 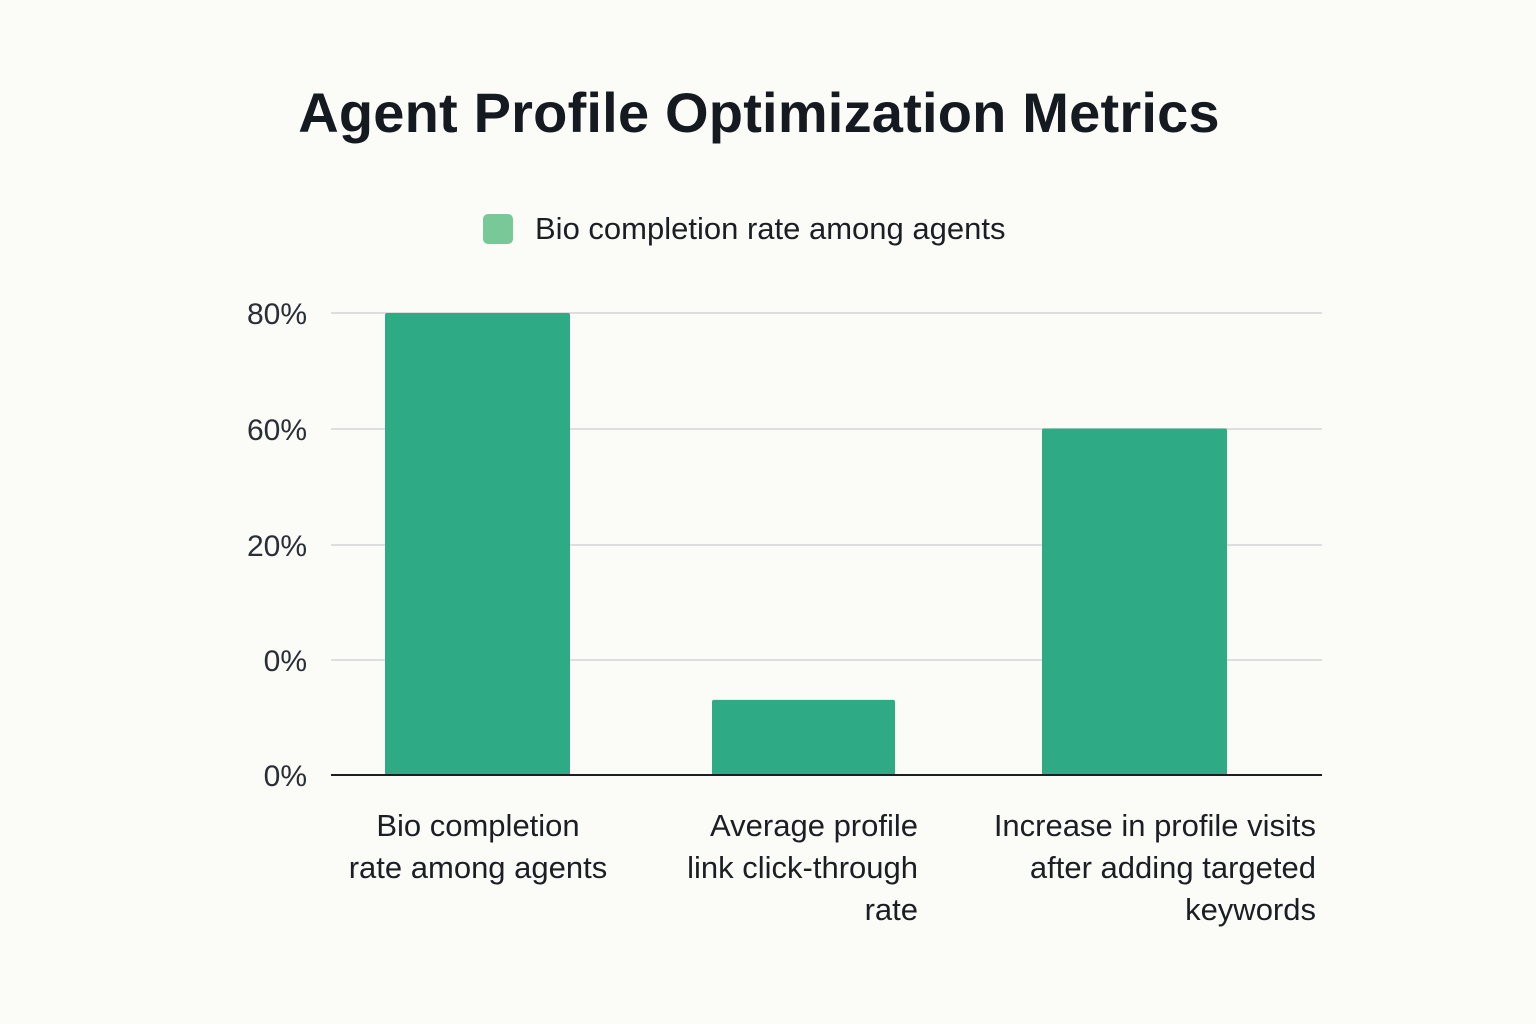 I want to click on legend-label: Bio completion rate among agents, so click(x=770, y=228).